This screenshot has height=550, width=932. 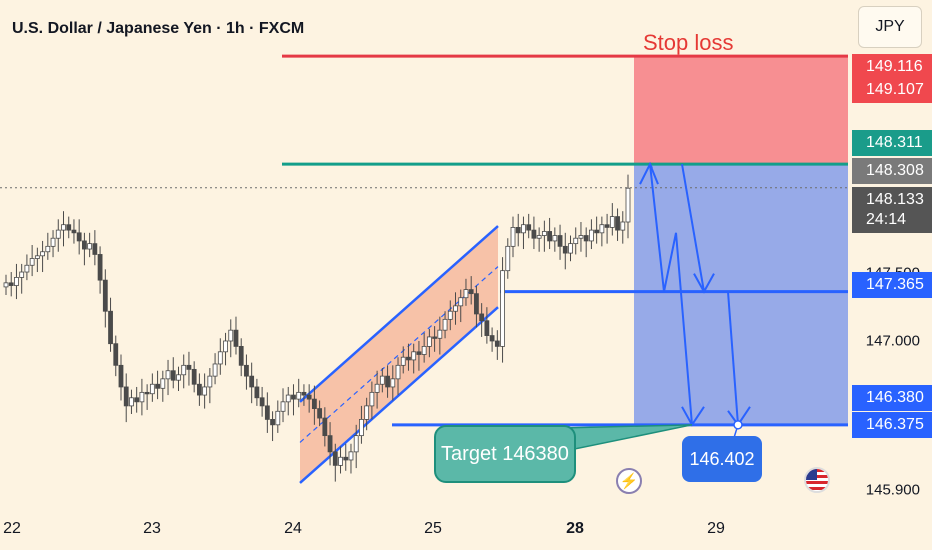 What do you see at coordinates (629, 481) in the screenshot?
I see `lightning-icon: ⚡` at bounding box center [629, 481].